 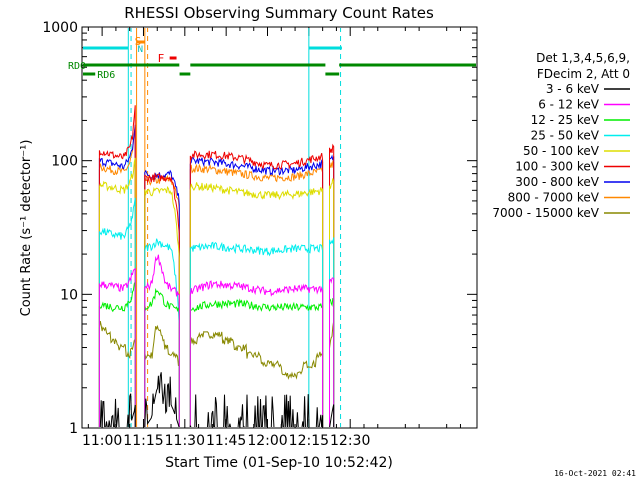 What do you see at coordinates (140, 50) in the screenshot?
I see `night-label: N` at bounding box center [140, 50].